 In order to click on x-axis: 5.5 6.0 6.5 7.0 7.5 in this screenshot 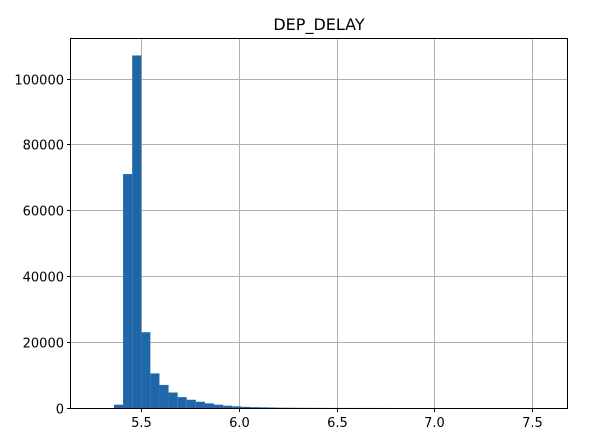, I will do `click(337, 419)`.